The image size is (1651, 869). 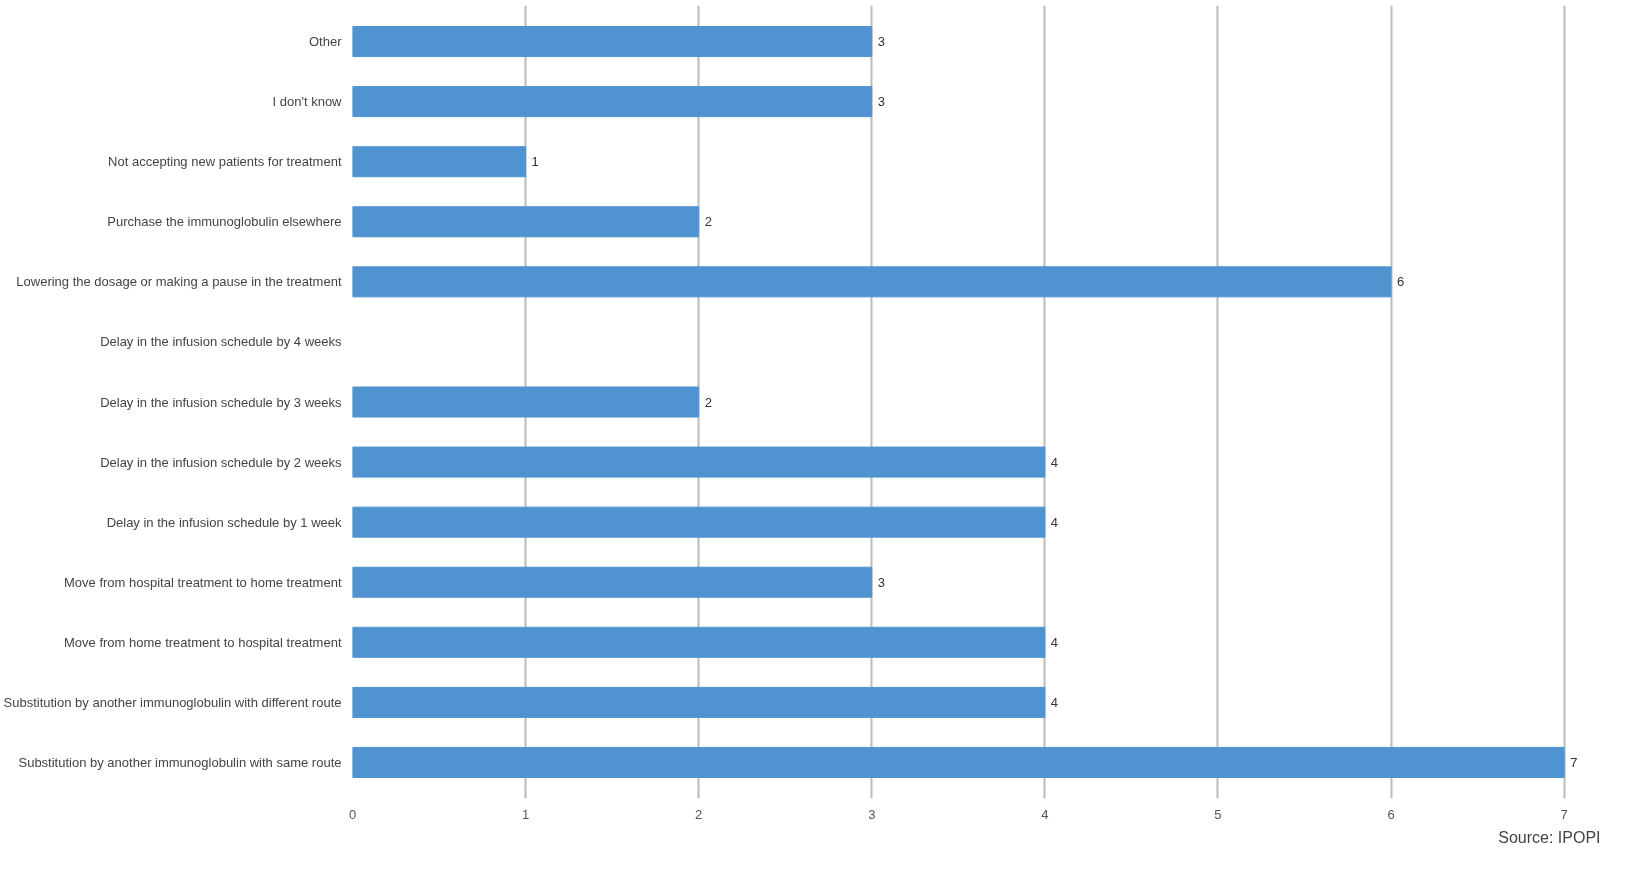 What do you see at coordinates (352, 814) in the screenshot?
I see `x-tick-label: 0` at bounding box center [352, 814].